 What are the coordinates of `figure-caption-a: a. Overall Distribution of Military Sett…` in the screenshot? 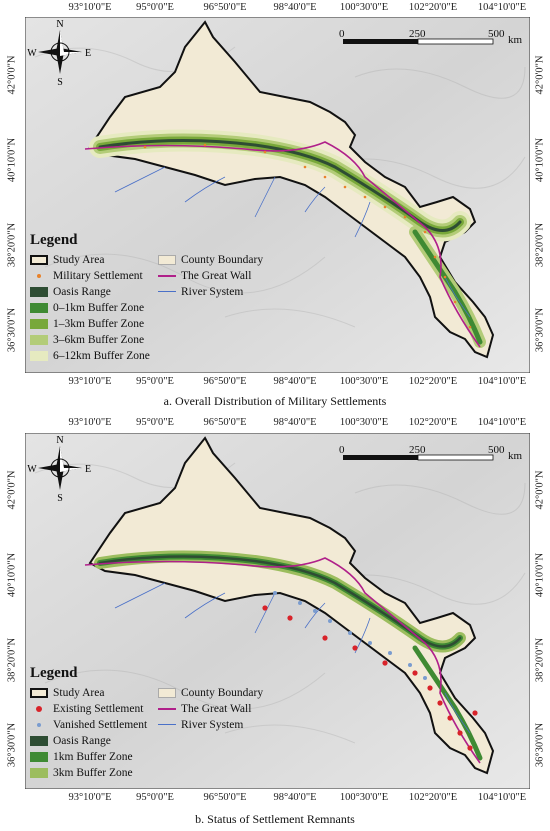 It's located at (275, 401).